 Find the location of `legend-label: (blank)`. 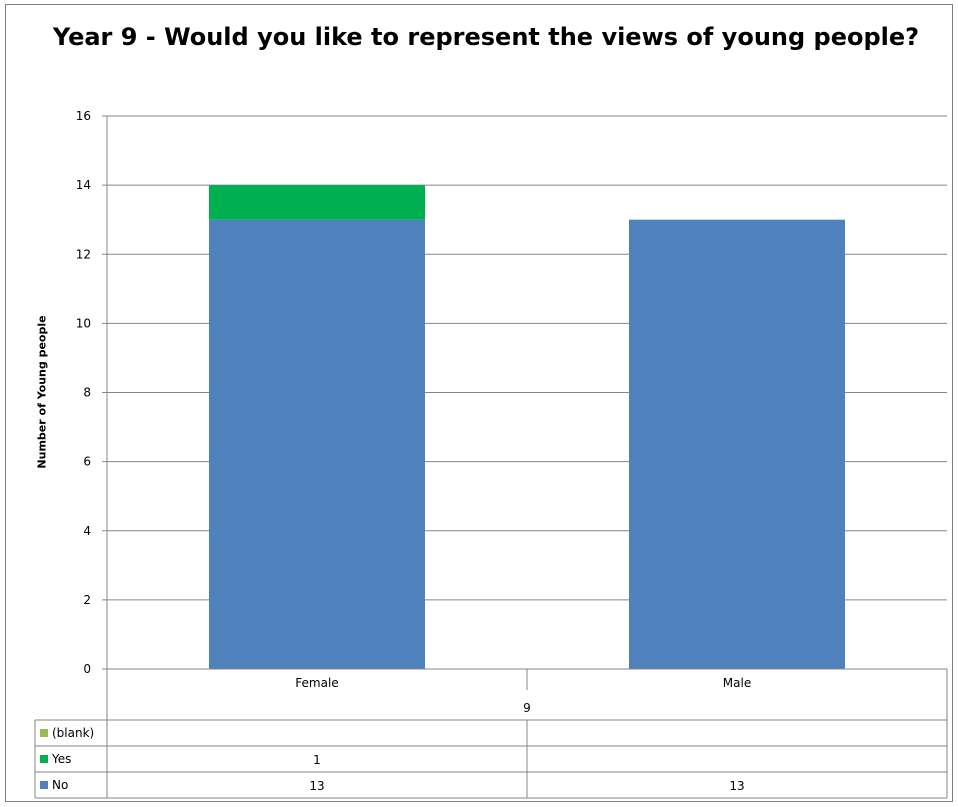

legend-label: (blank) is located at coordinates (73, 733).